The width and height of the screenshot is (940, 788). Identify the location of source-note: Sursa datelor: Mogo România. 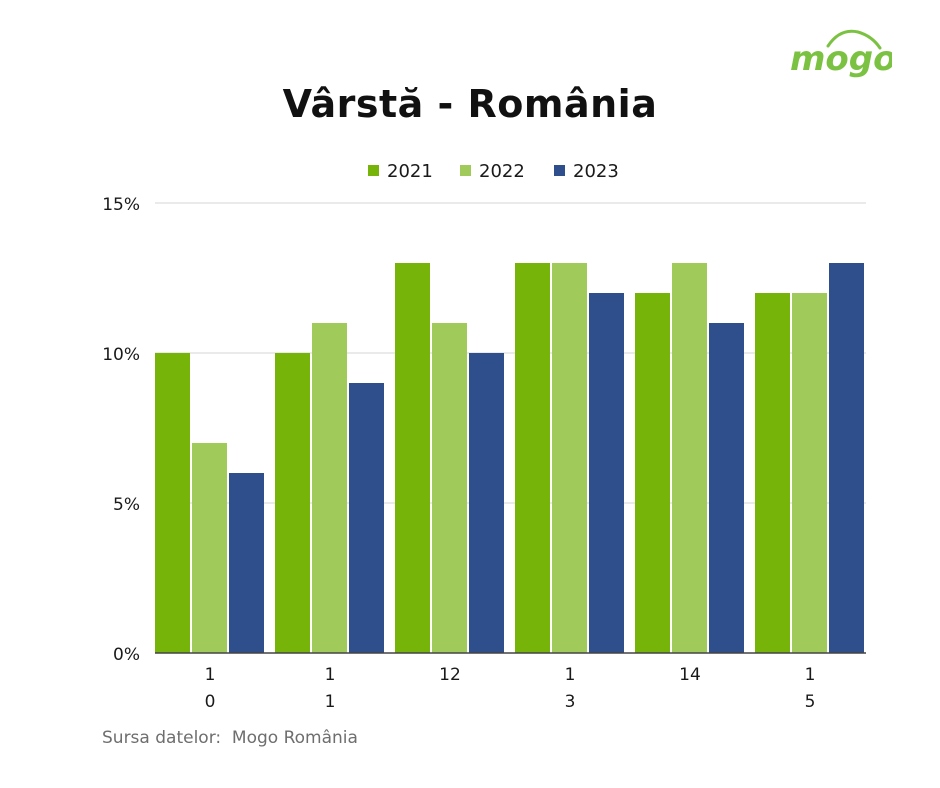
(230, 738).